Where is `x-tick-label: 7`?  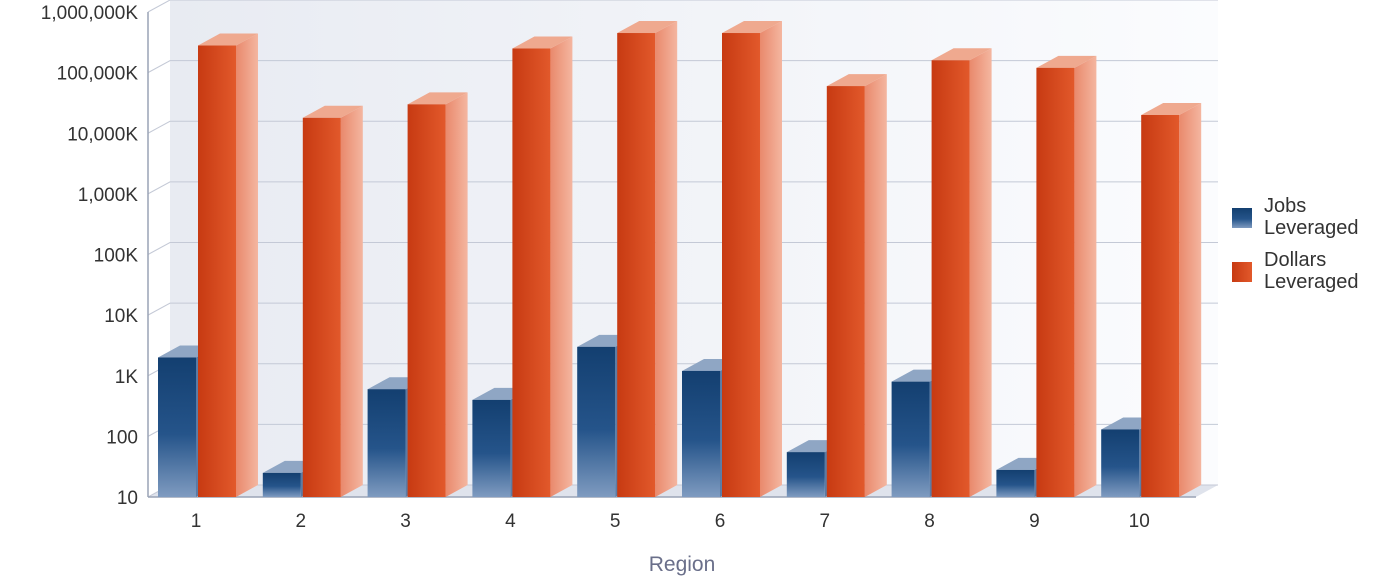 x-tick-label: 7 is located at coordinates (825, 521).